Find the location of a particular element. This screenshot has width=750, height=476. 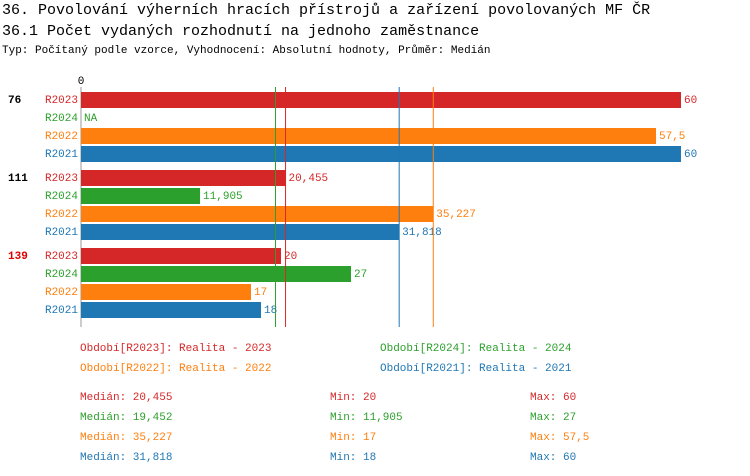

min-stat: Min: 17 is located at coordinates (353, 438).